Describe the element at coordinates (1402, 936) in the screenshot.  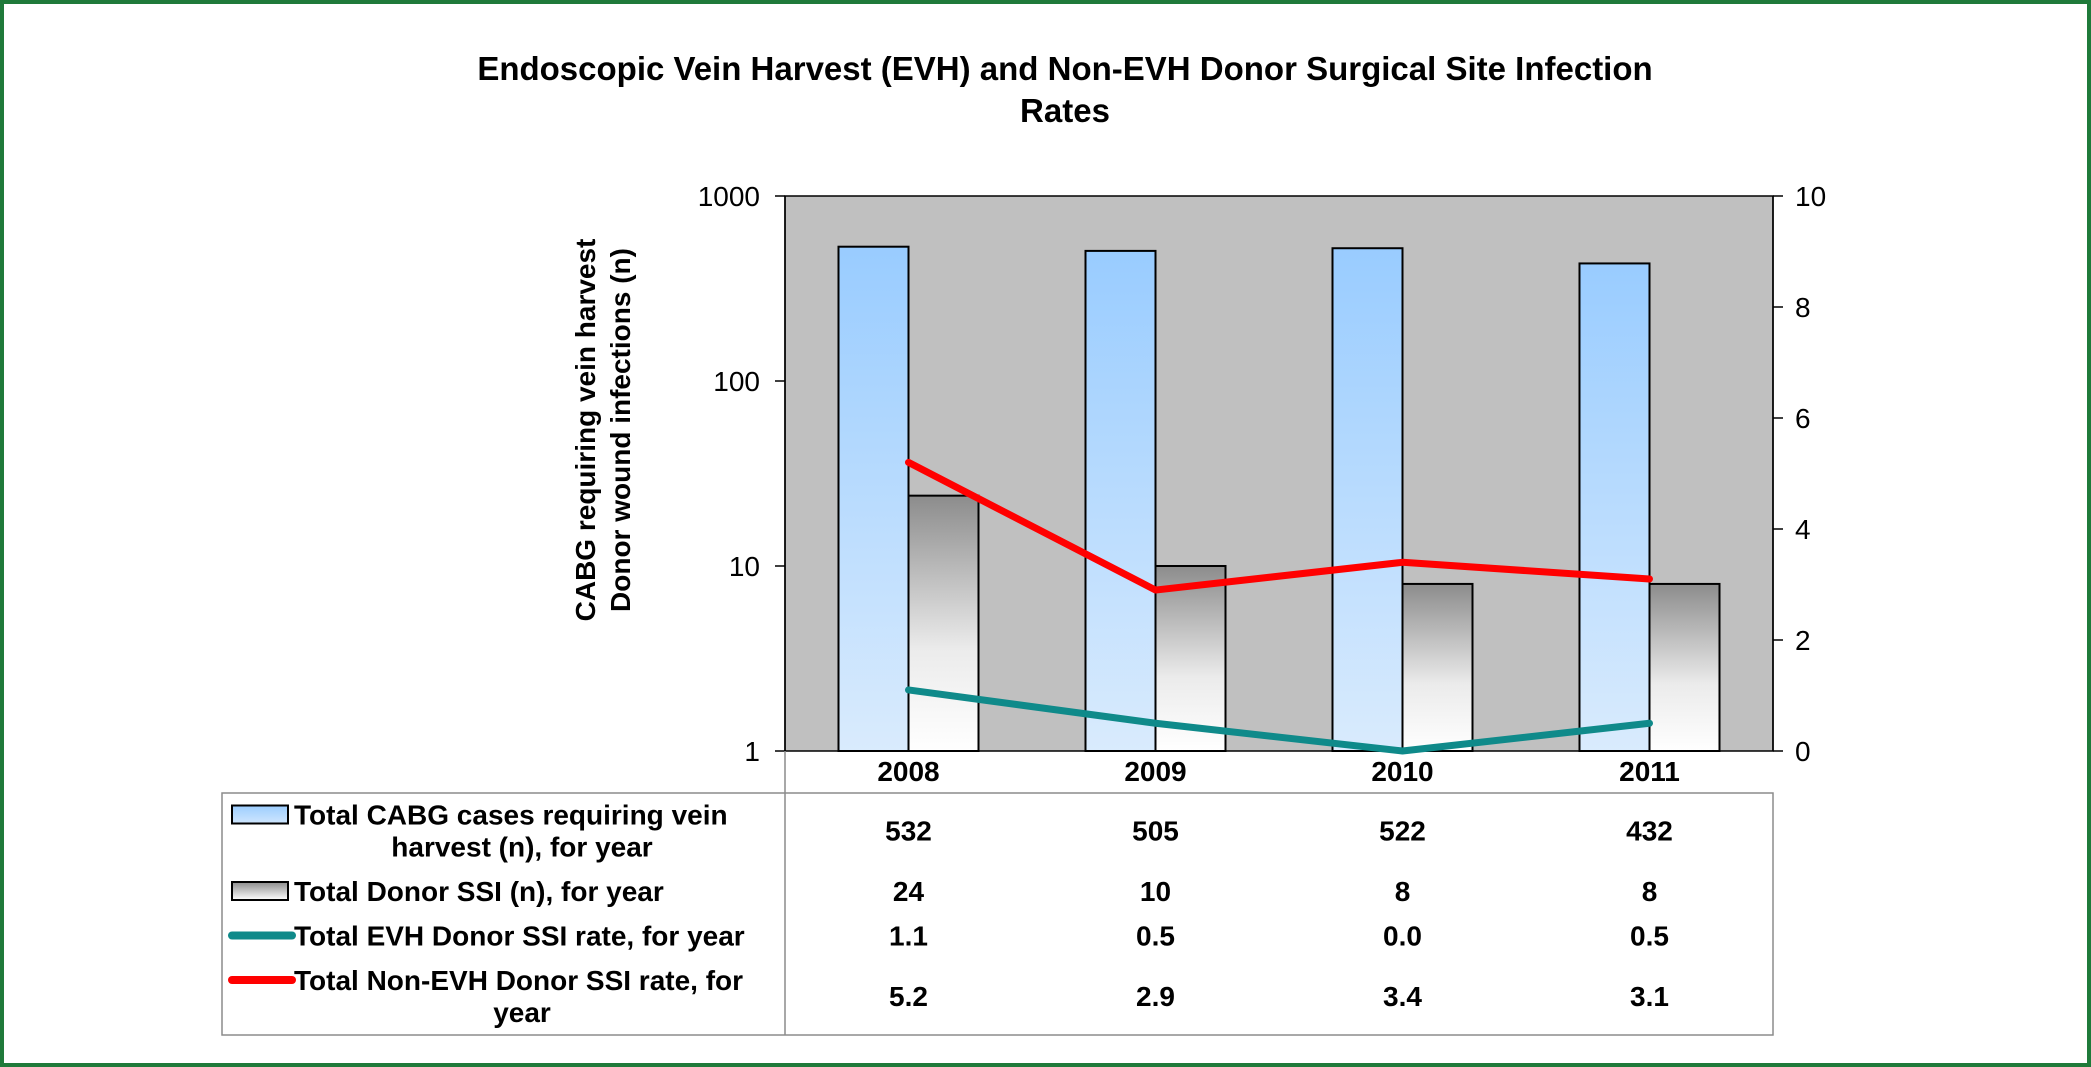
I see `table-cell: 0.0` at that location.